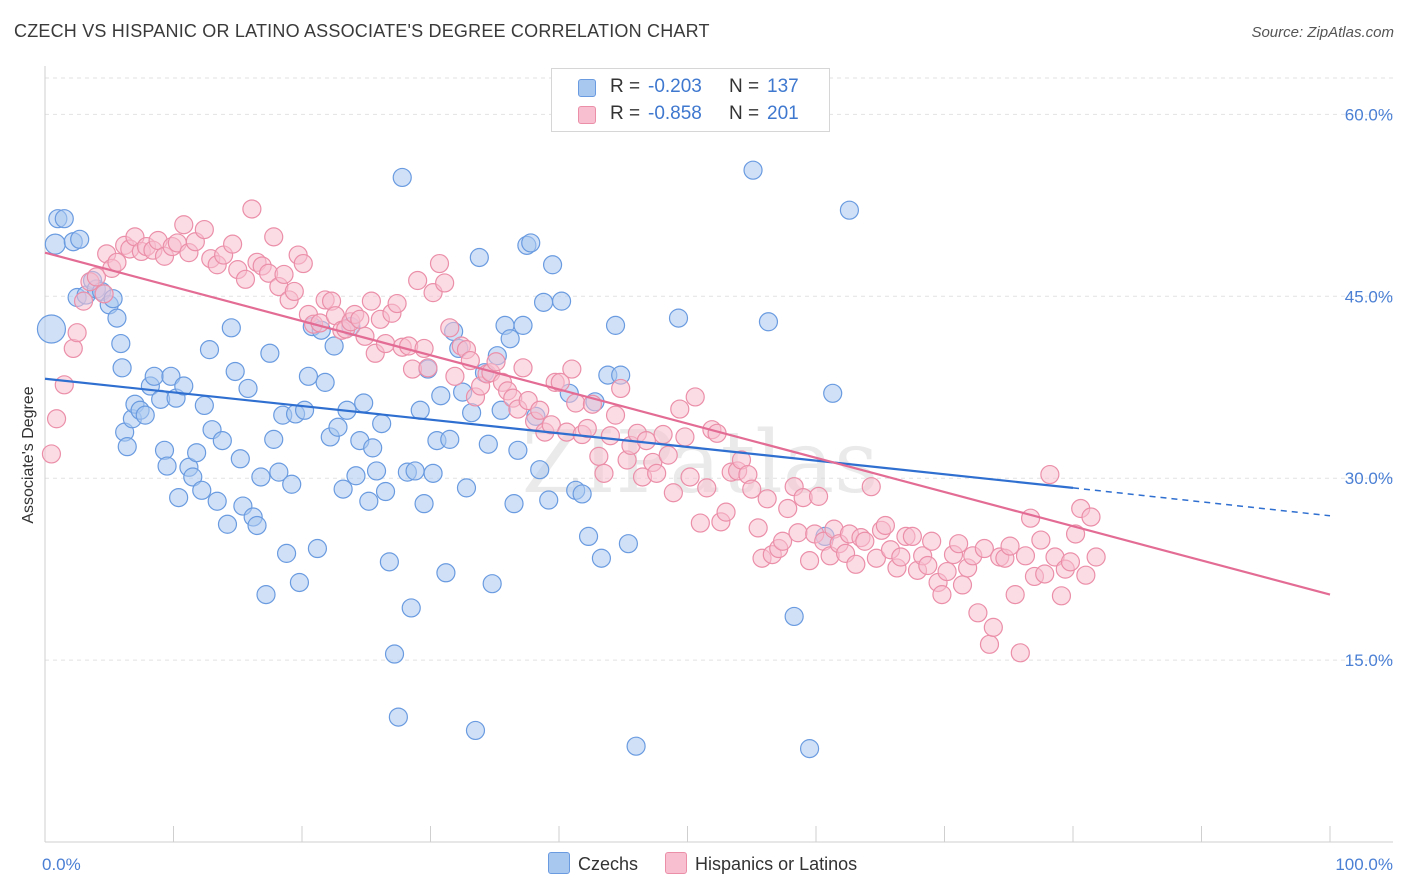 This screenshot has height=892, width=1406. What do you see at coordinates (559, 433) in the screenshot?
I see `trend-line` at bounding box center [559, 433].